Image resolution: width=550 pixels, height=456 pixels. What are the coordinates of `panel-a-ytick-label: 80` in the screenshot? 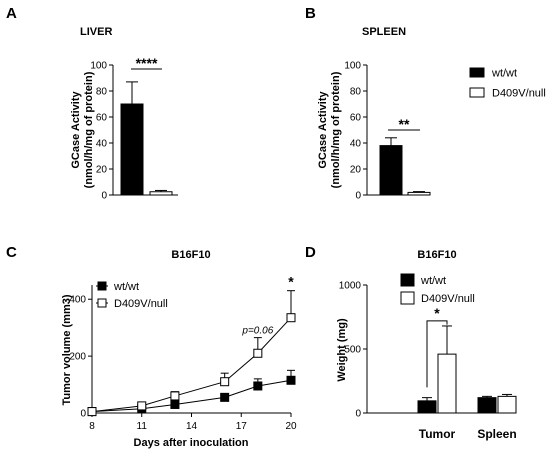 It's located at (102, 92).